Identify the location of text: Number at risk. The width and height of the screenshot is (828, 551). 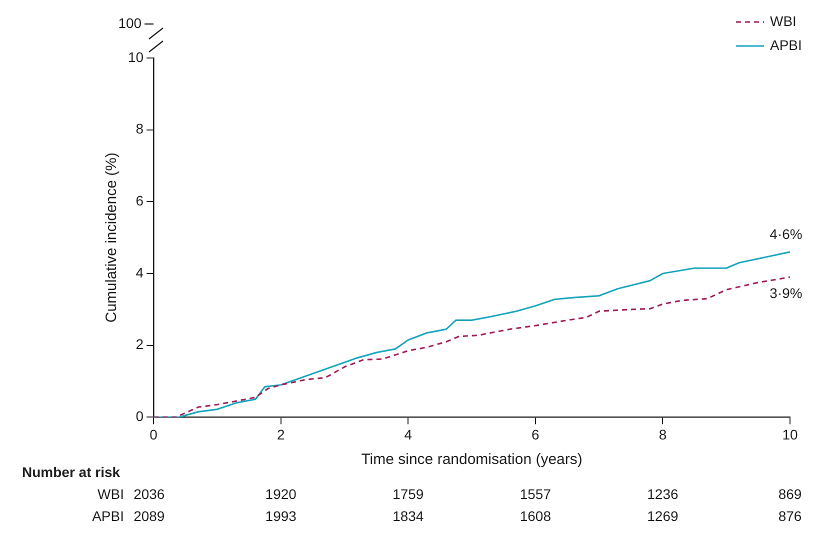
(71, 472).